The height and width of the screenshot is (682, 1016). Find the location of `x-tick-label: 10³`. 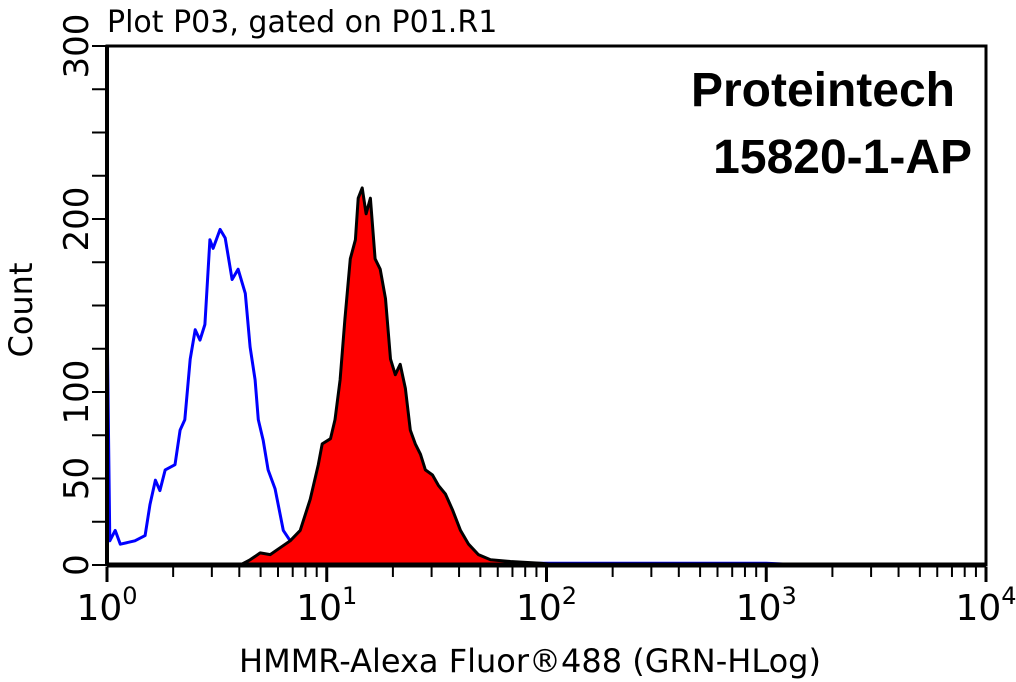

x-tick-label: 10³ is located at coordinates (766, 605).